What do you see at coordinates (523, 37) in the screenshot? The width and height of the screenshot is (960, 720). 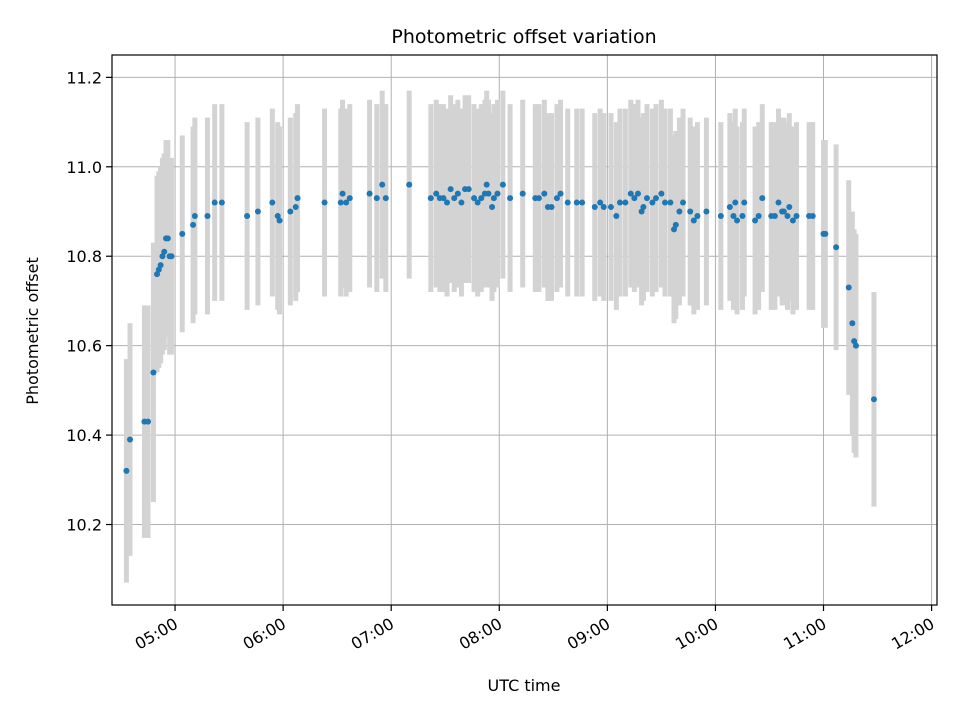 I see `chart-title: Photometric offset variation` at bounding box center [523, 37].